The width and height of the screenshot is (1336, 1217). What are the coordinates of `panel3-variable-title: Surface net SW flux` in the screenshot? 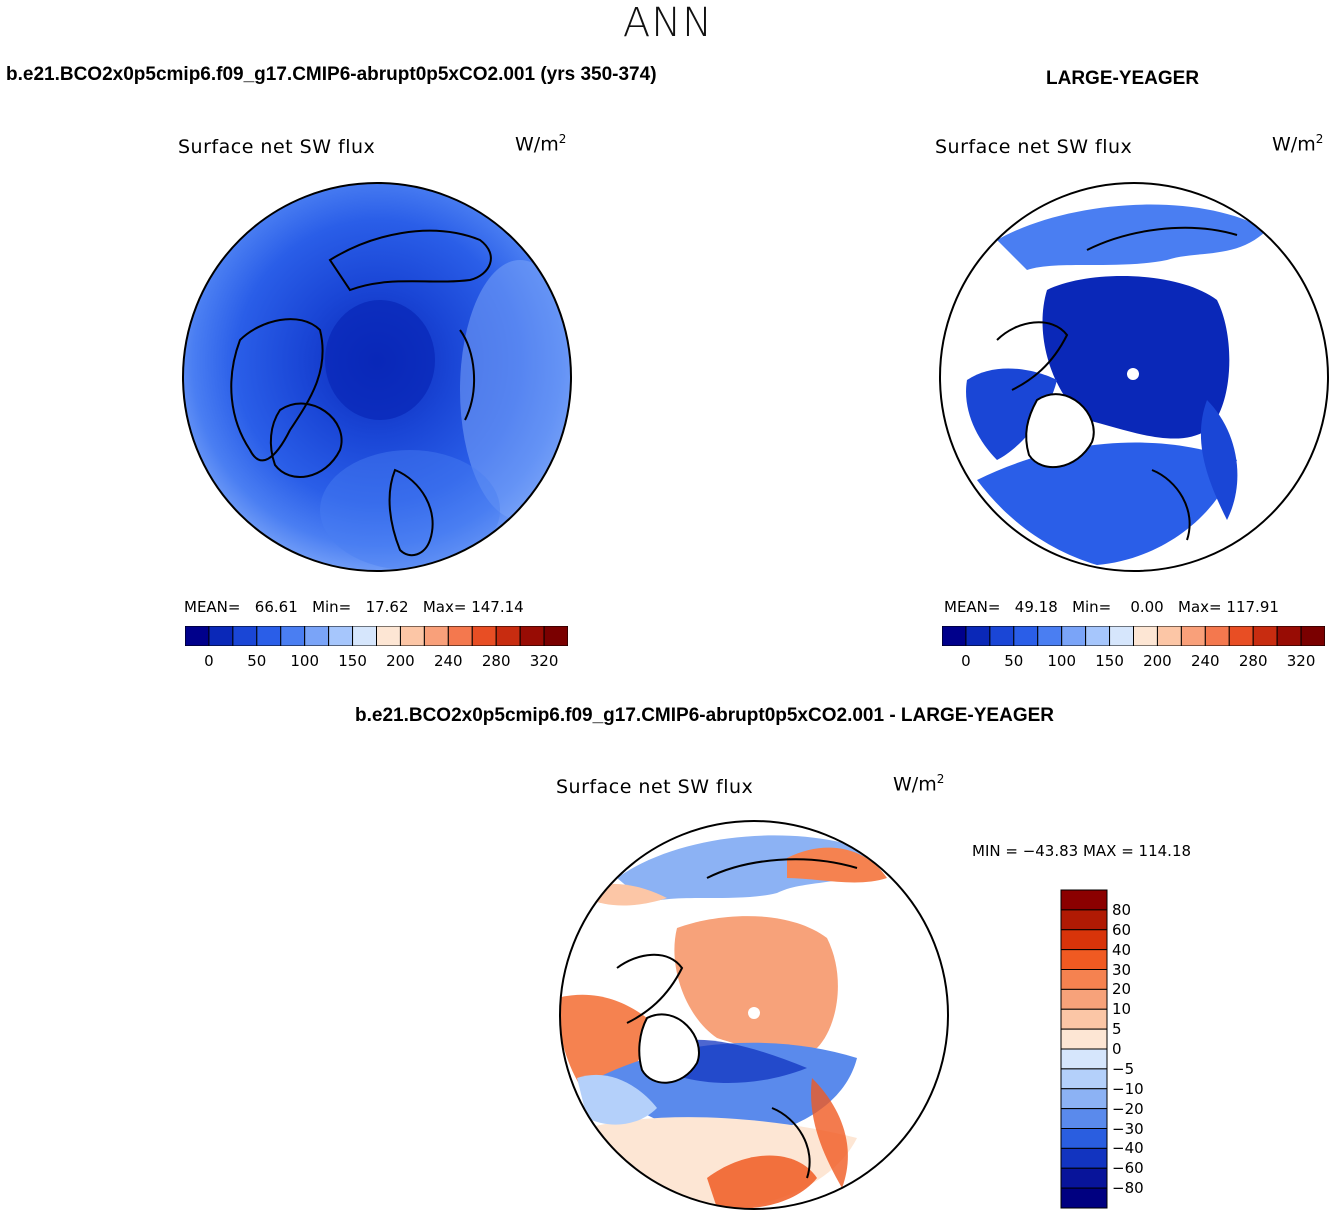 It's located at (655, 787).